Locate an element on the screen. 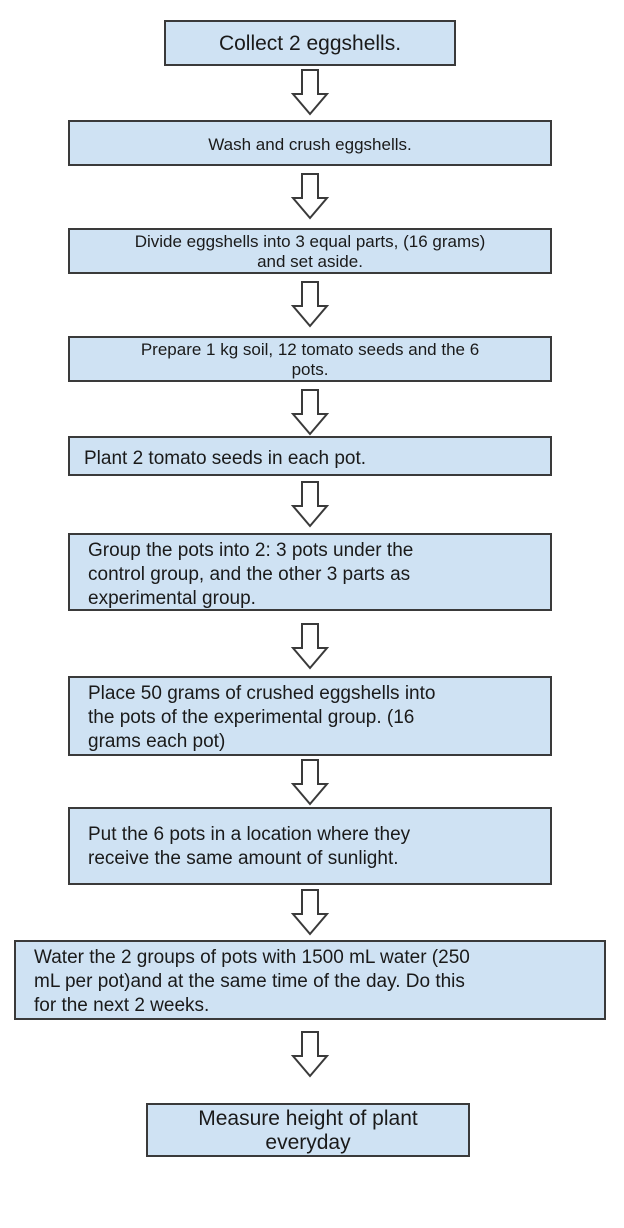 The image size is (624, 1228). step-plant-seeds: Plant 2 tomato seeds in each pot. is located at coordinates (310, 456).